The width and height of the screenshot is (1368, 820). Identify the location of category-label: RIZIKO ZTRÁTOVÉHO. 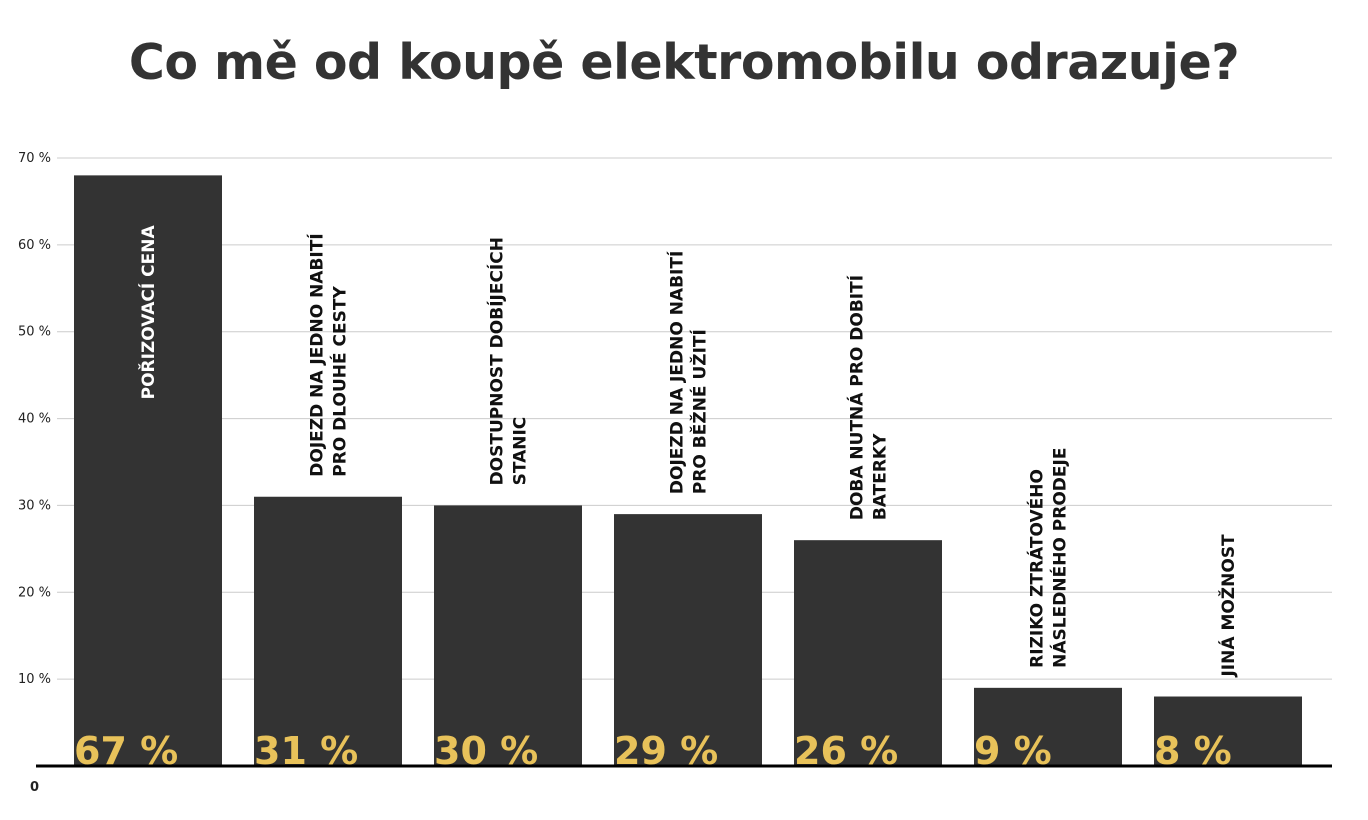
(1037, 568).